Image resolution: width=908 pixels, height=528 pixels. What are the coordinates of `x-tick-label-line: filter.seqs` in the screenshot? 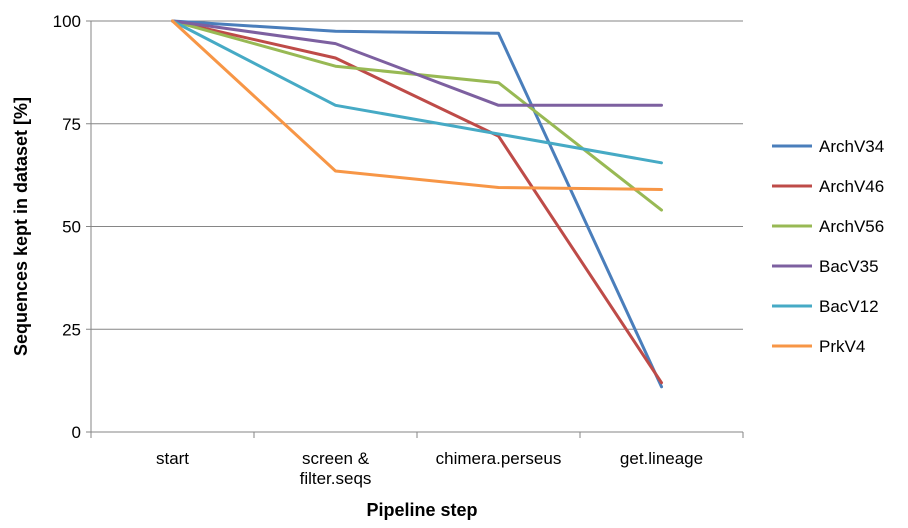 It's located at (336, 478).